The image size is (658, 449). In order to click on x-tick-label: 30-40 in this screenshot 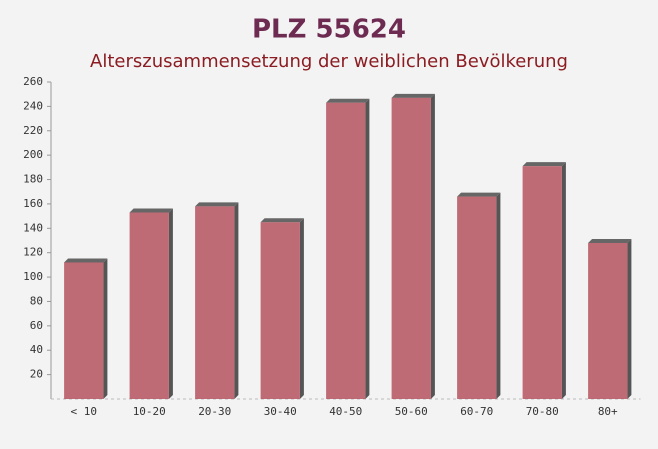, I will do `click(280, 411)`.